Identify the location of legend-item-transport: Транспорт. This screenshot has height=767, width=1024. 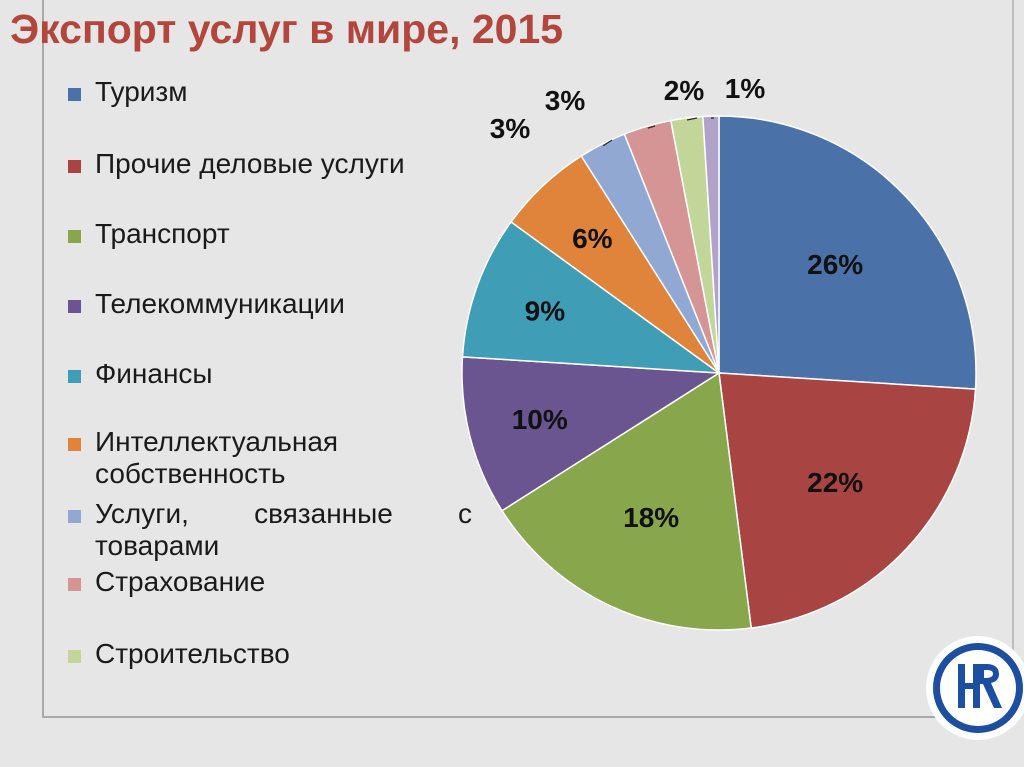
(270, 234).